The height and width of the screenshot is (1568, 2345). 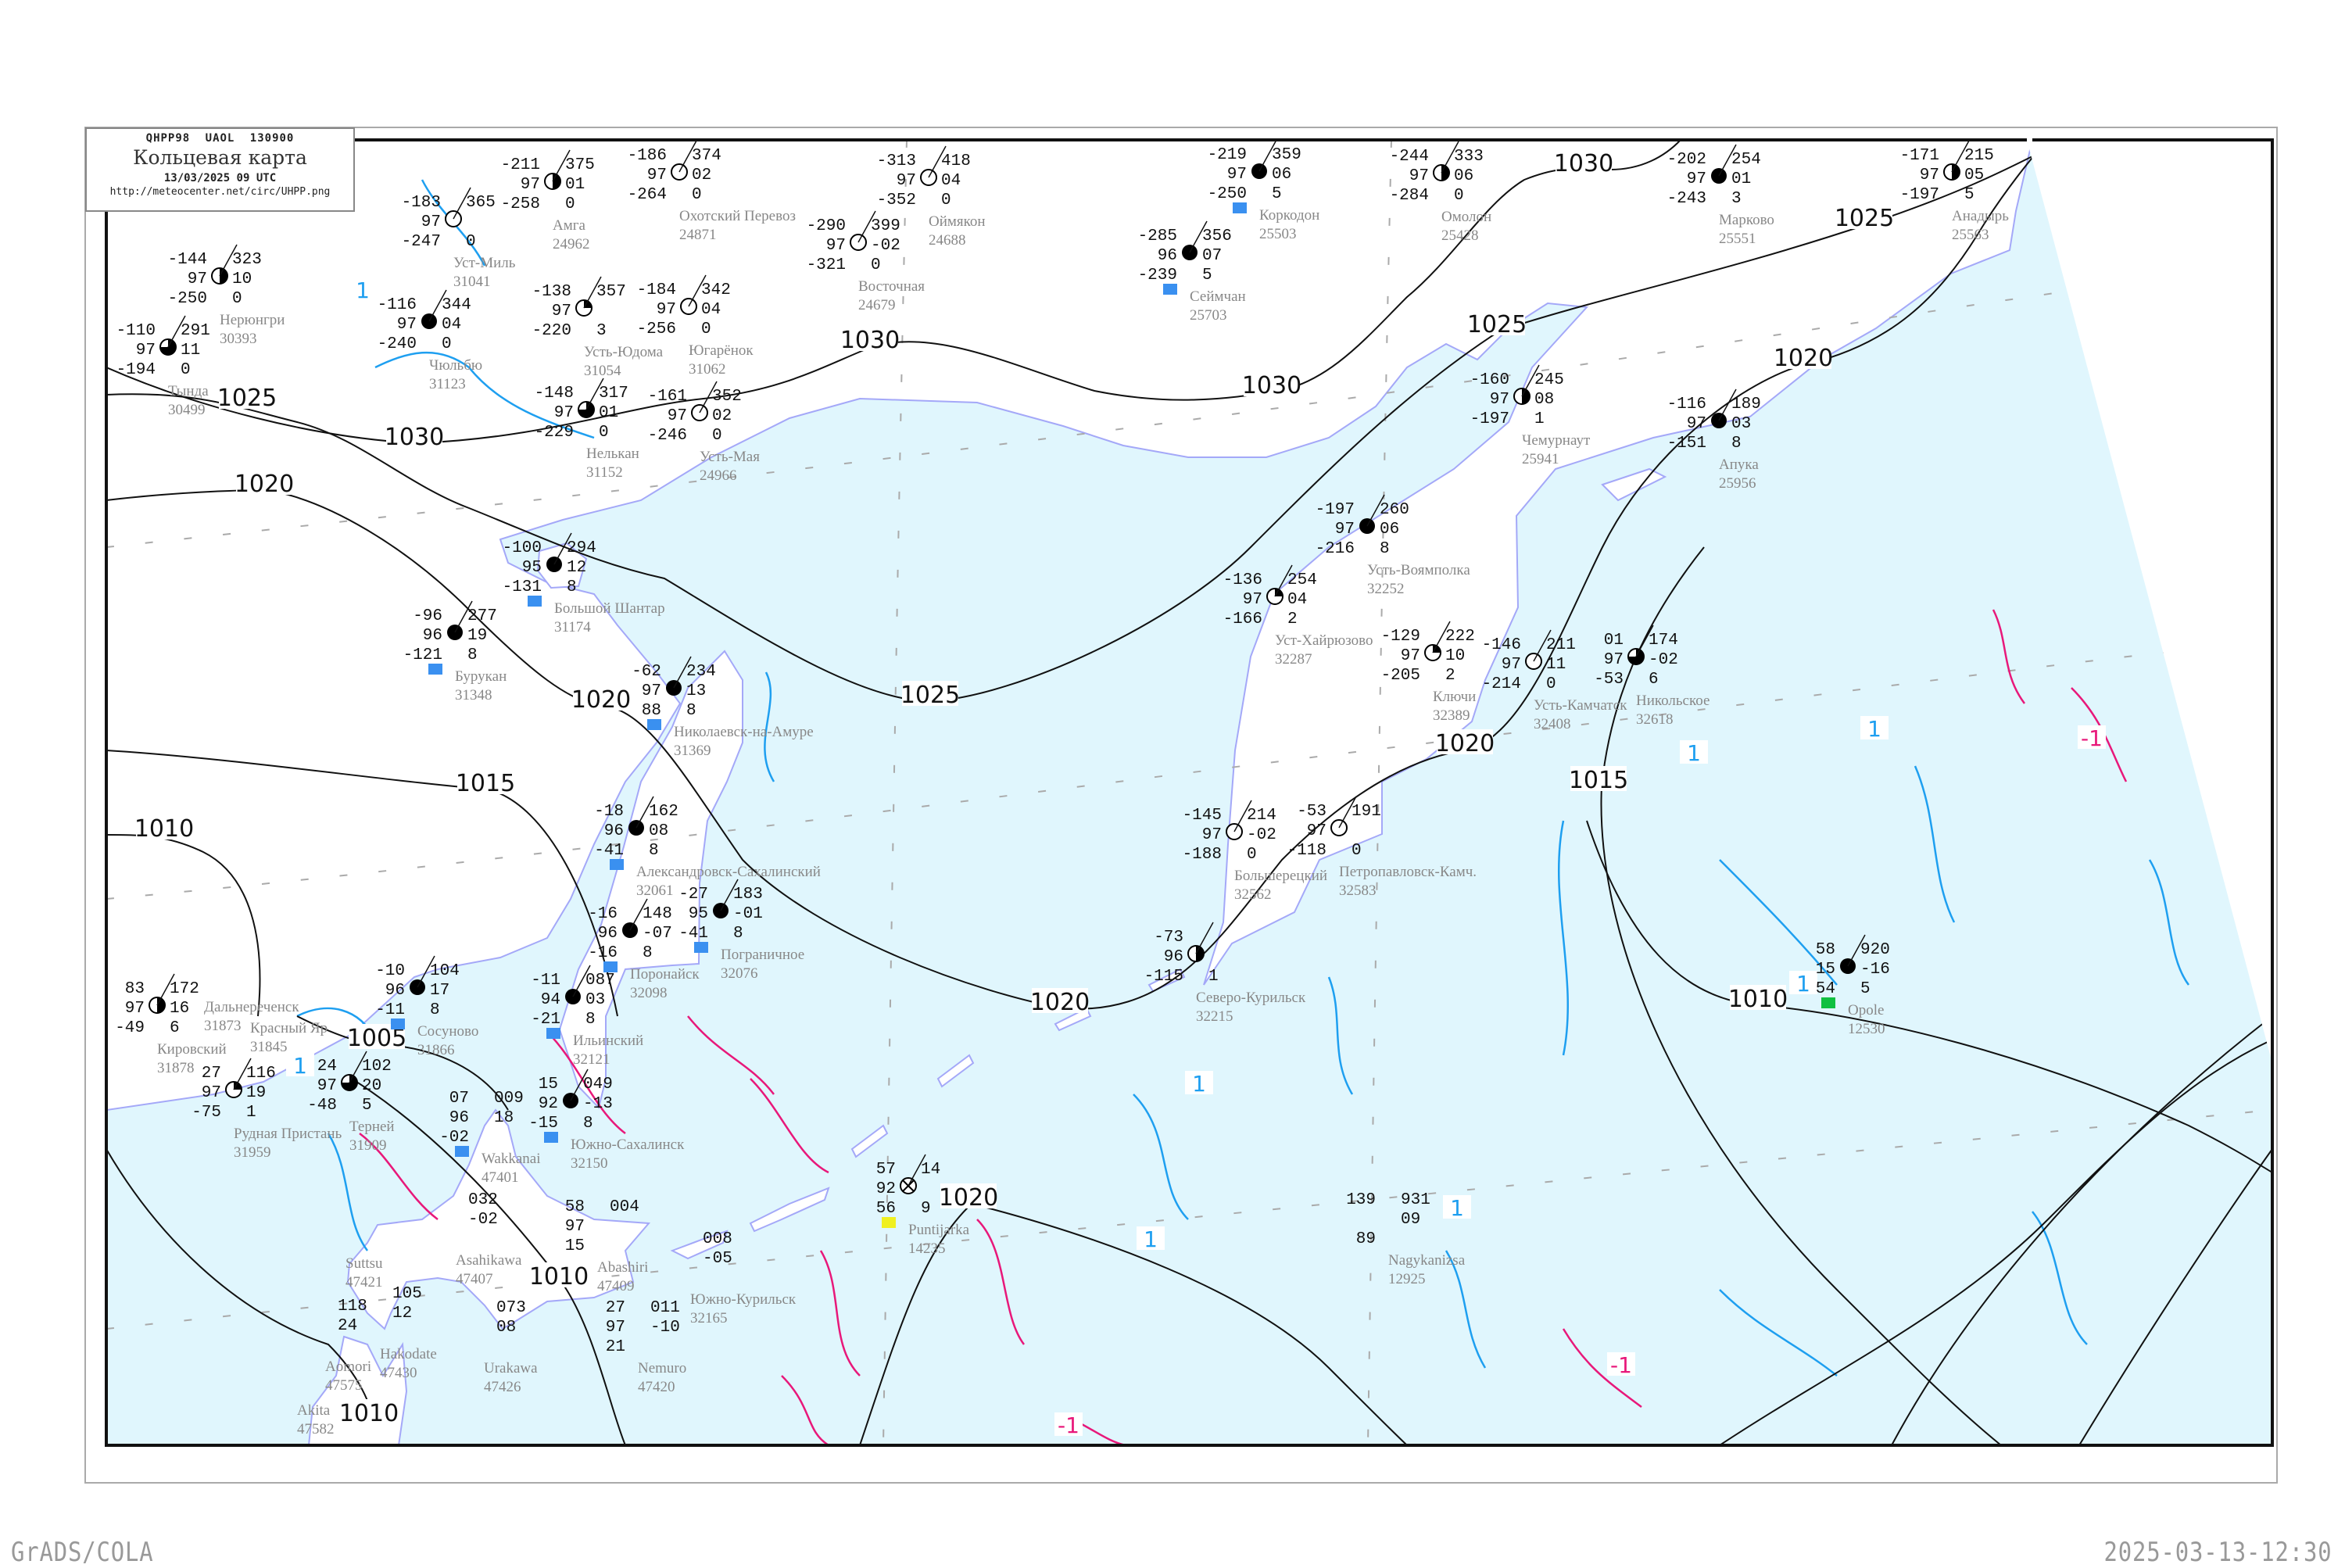 I want to click on station-marker: -184 97-256 342 040 Югарёнок 31062, so click(x=695, y=326).